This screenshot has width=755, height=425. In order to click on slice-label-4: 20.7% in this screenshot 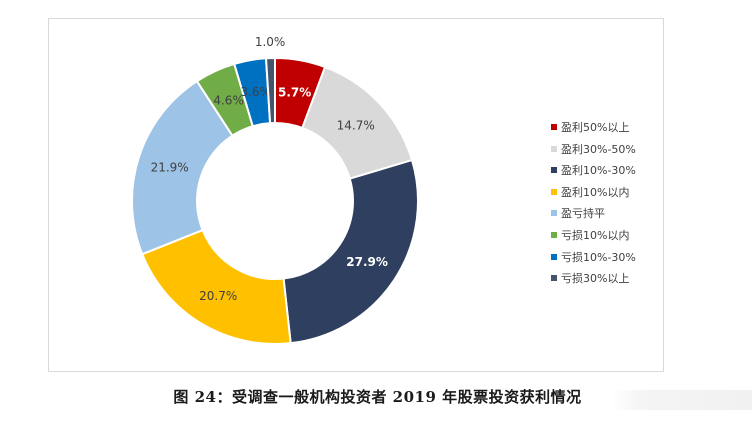, I will do `click(218, 296)`.